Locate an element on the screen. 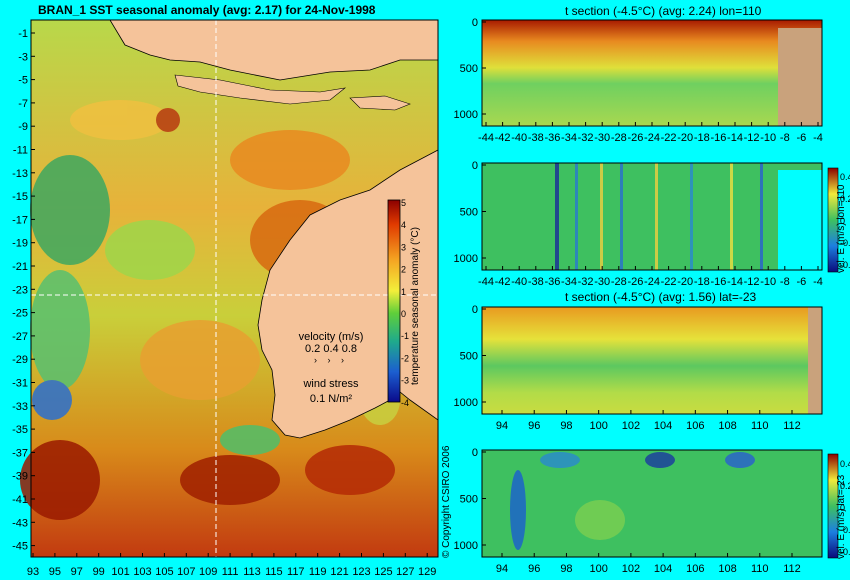 The width and height of the screenshot is (850, 580). map-colorbar-label-box: temperature seasonal anomaly (°C) is located at coordinates (416, 305).